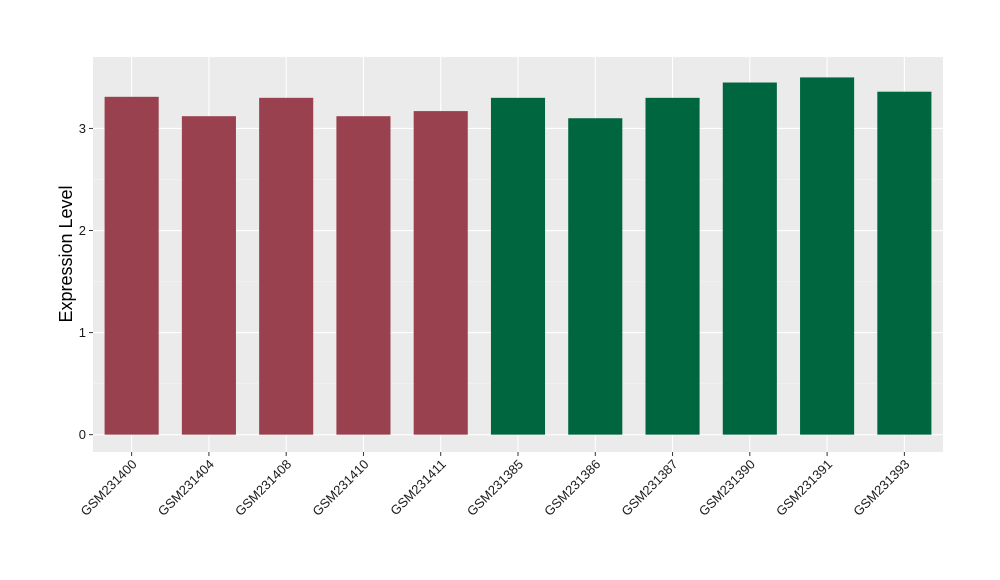 Image resolution: width=1000 pixels, height=580 pixels. I want to click on bar-GSM231393, so click(904, 263).